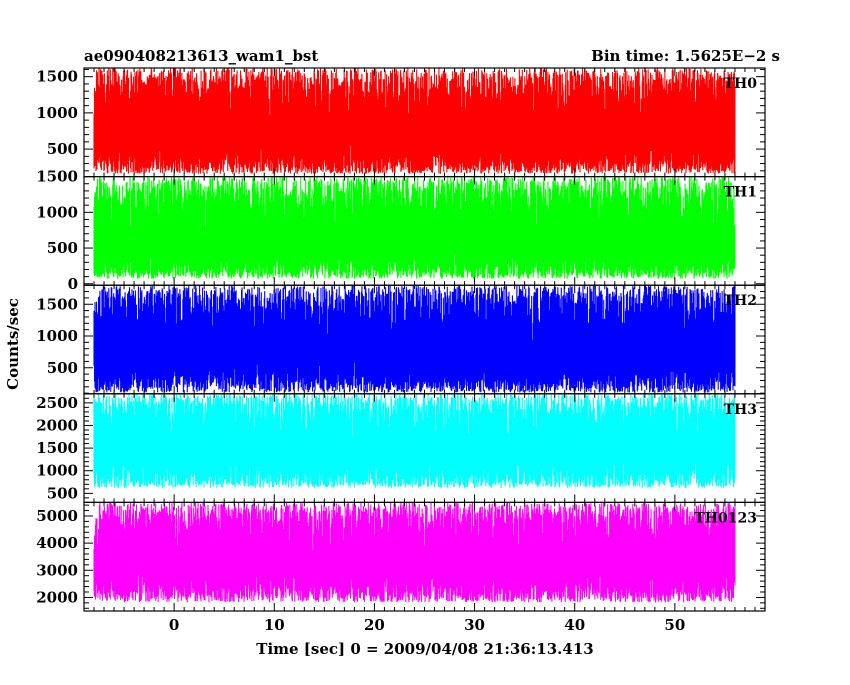 The width and height of the screenshot is (850, 685). What do you see at coordinates (57, 516) in the screenshot?
I see `y-tick-label: 5000` at bounding box center [57, 516].